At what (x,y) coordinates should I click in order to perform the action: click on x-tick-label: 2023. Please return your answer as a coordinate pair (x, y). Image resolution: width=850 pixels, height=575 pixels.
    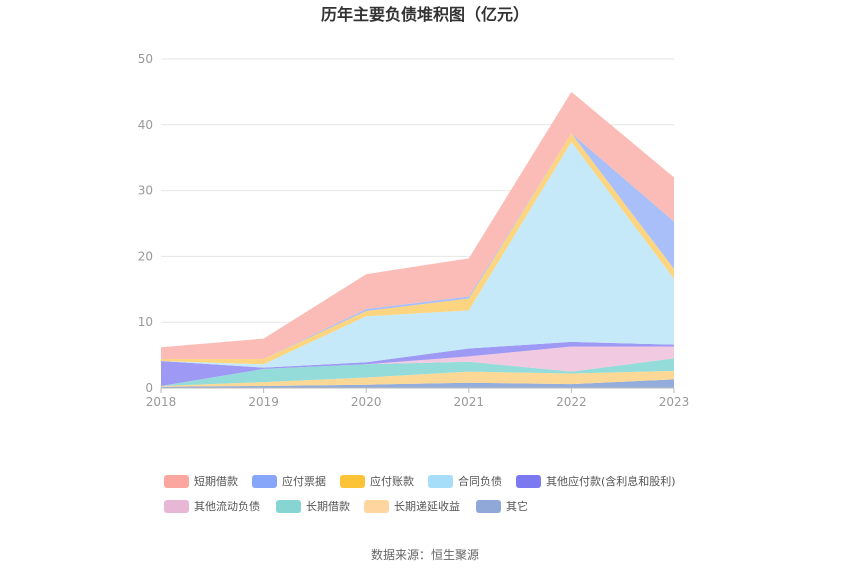
    Looking at the image, I should click on (674, 402).